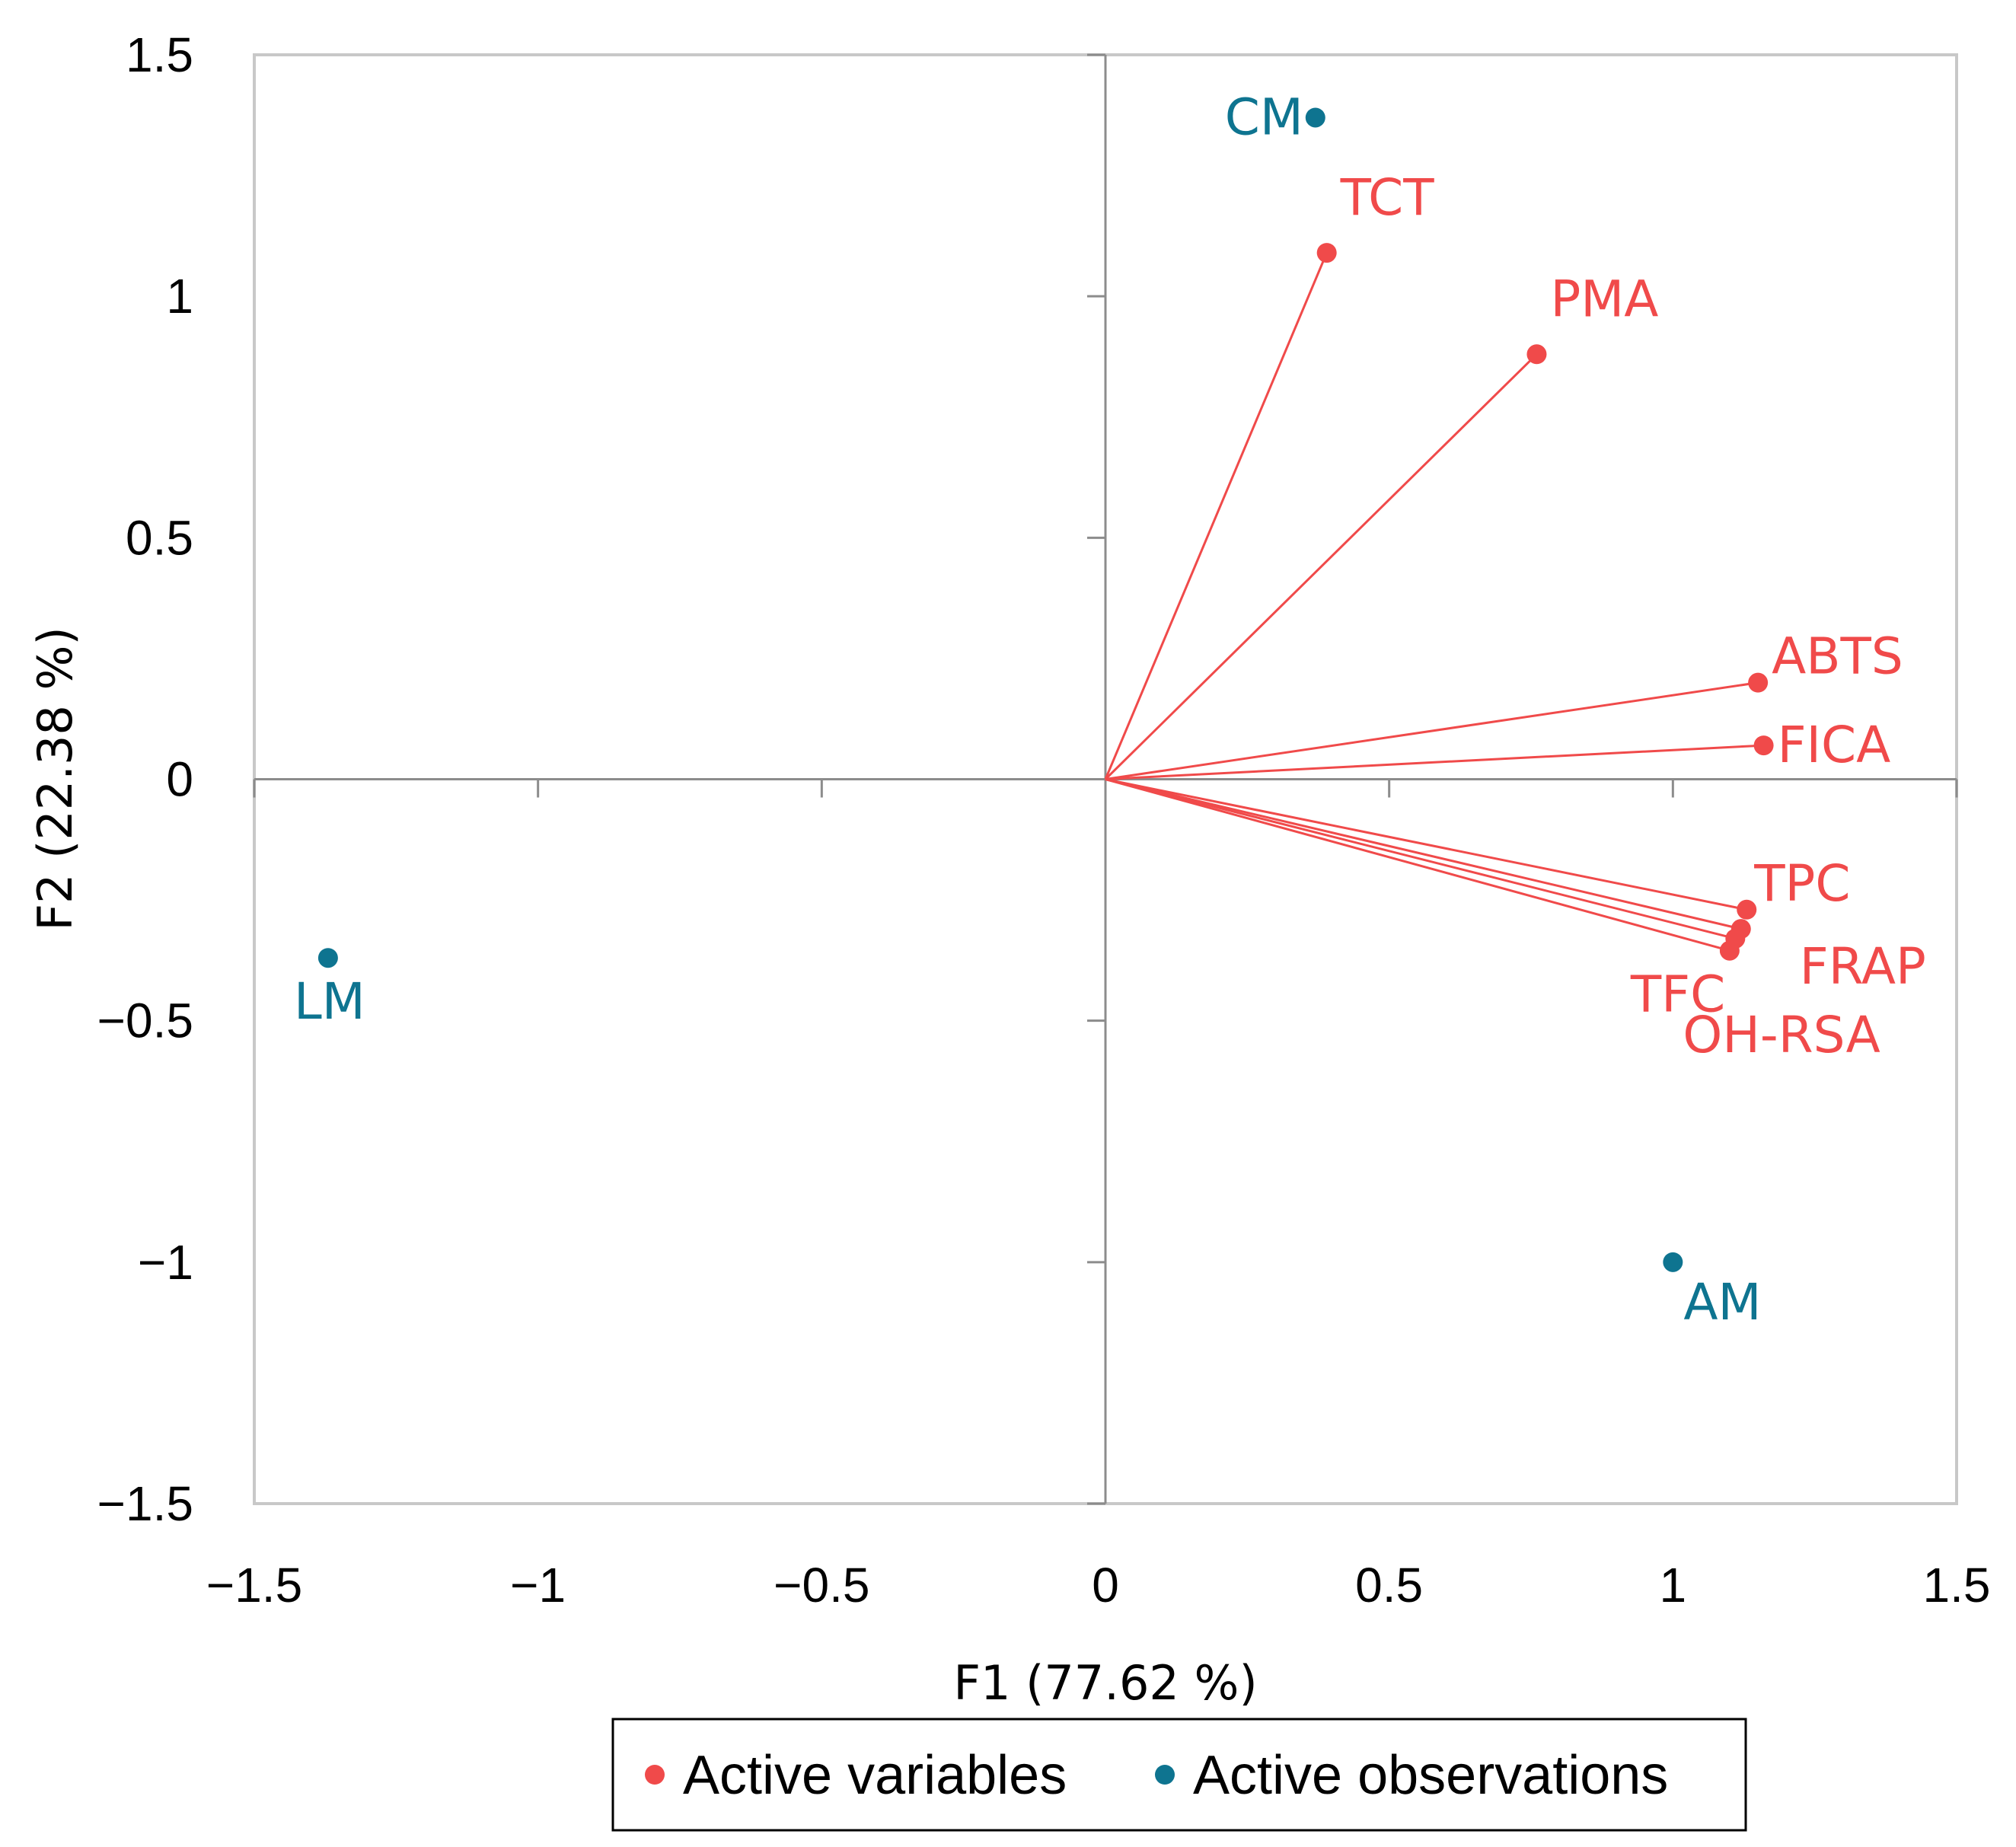 The height and width of the screenshot is (1847, 2016). What do you see at coordinates (1747, 909) in the screenshot?
I see `variable-point-tpc` at bounding box center [1747, 909].